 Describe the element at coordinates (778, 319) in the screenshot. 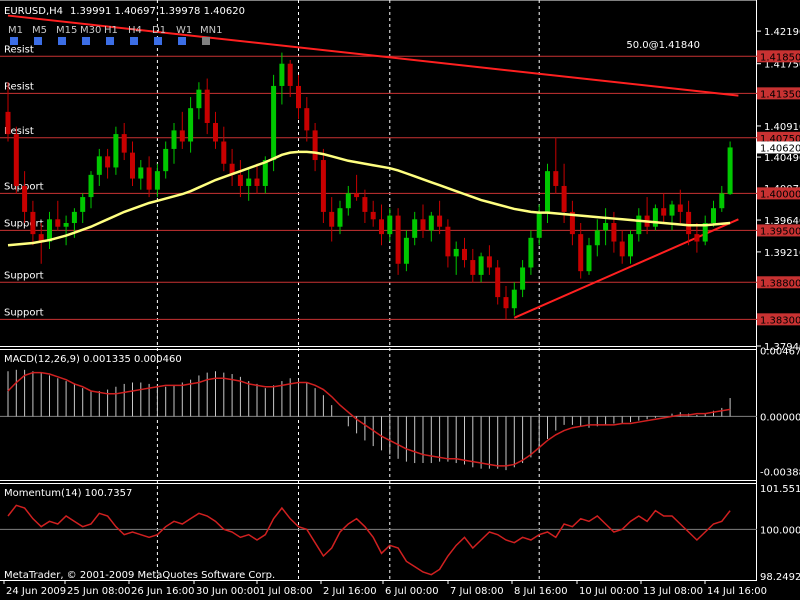

I see `level-price-box: 1.38300` at that location.